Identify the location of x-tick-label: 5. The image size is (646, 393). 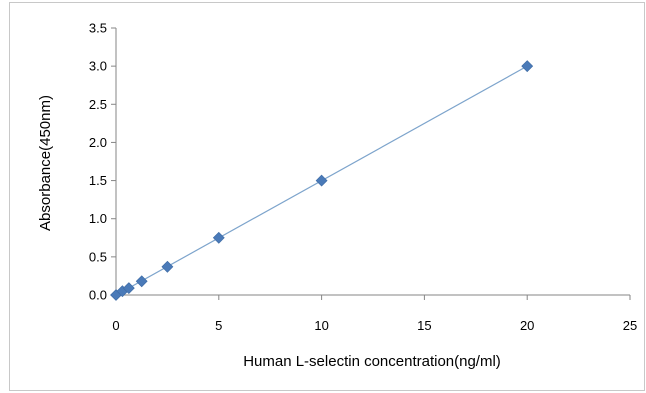
(218, 325).